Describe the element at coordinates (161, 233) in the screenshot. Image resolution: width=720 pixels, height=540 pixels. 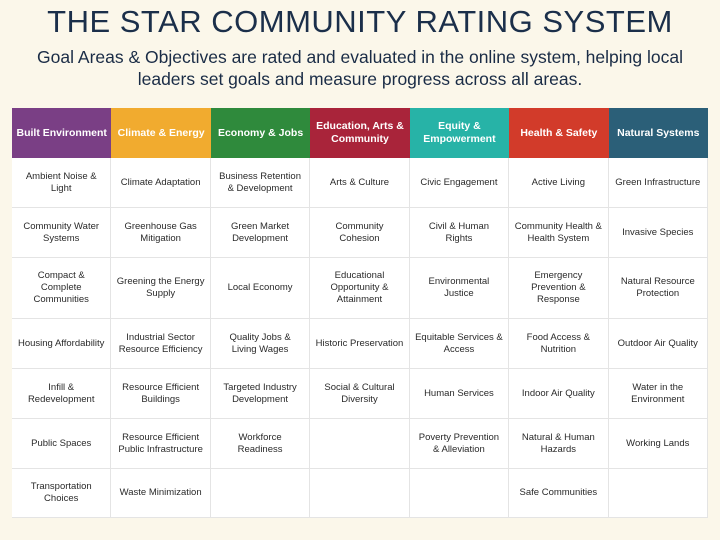
I see `objective-cell: Greenhouse Gas Mitigation` at that location.